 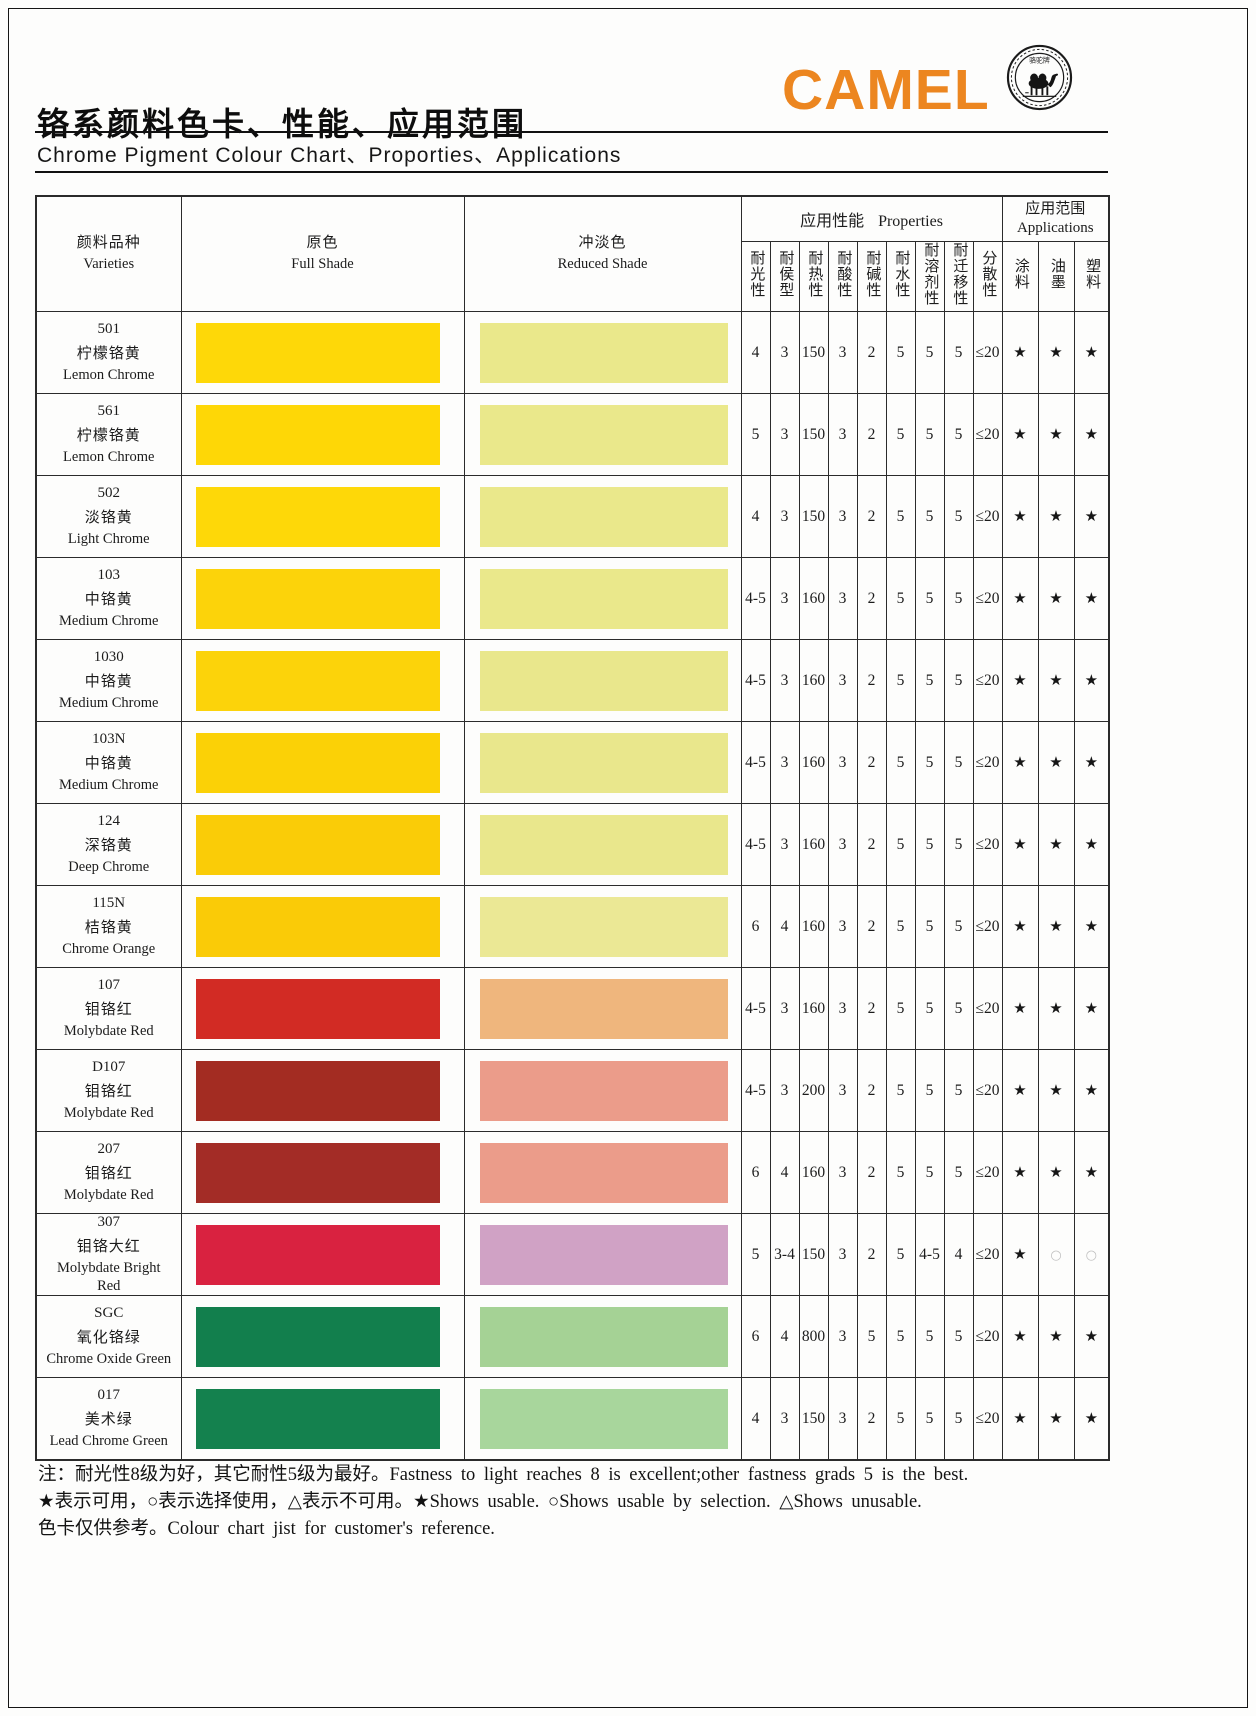 I want to click on variety-name-en: Chrome Orange, so click(x=109, y=948).